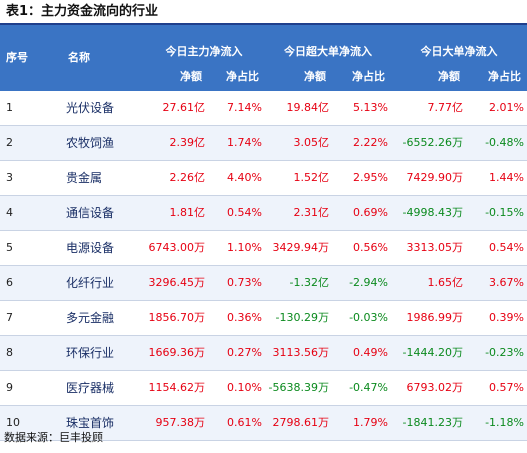 This screenshot has width=527, height=453. Describe the element at coordinates (204, 44) in the screenshot. I see `header-group-main: 今日主力净流入` at that location.